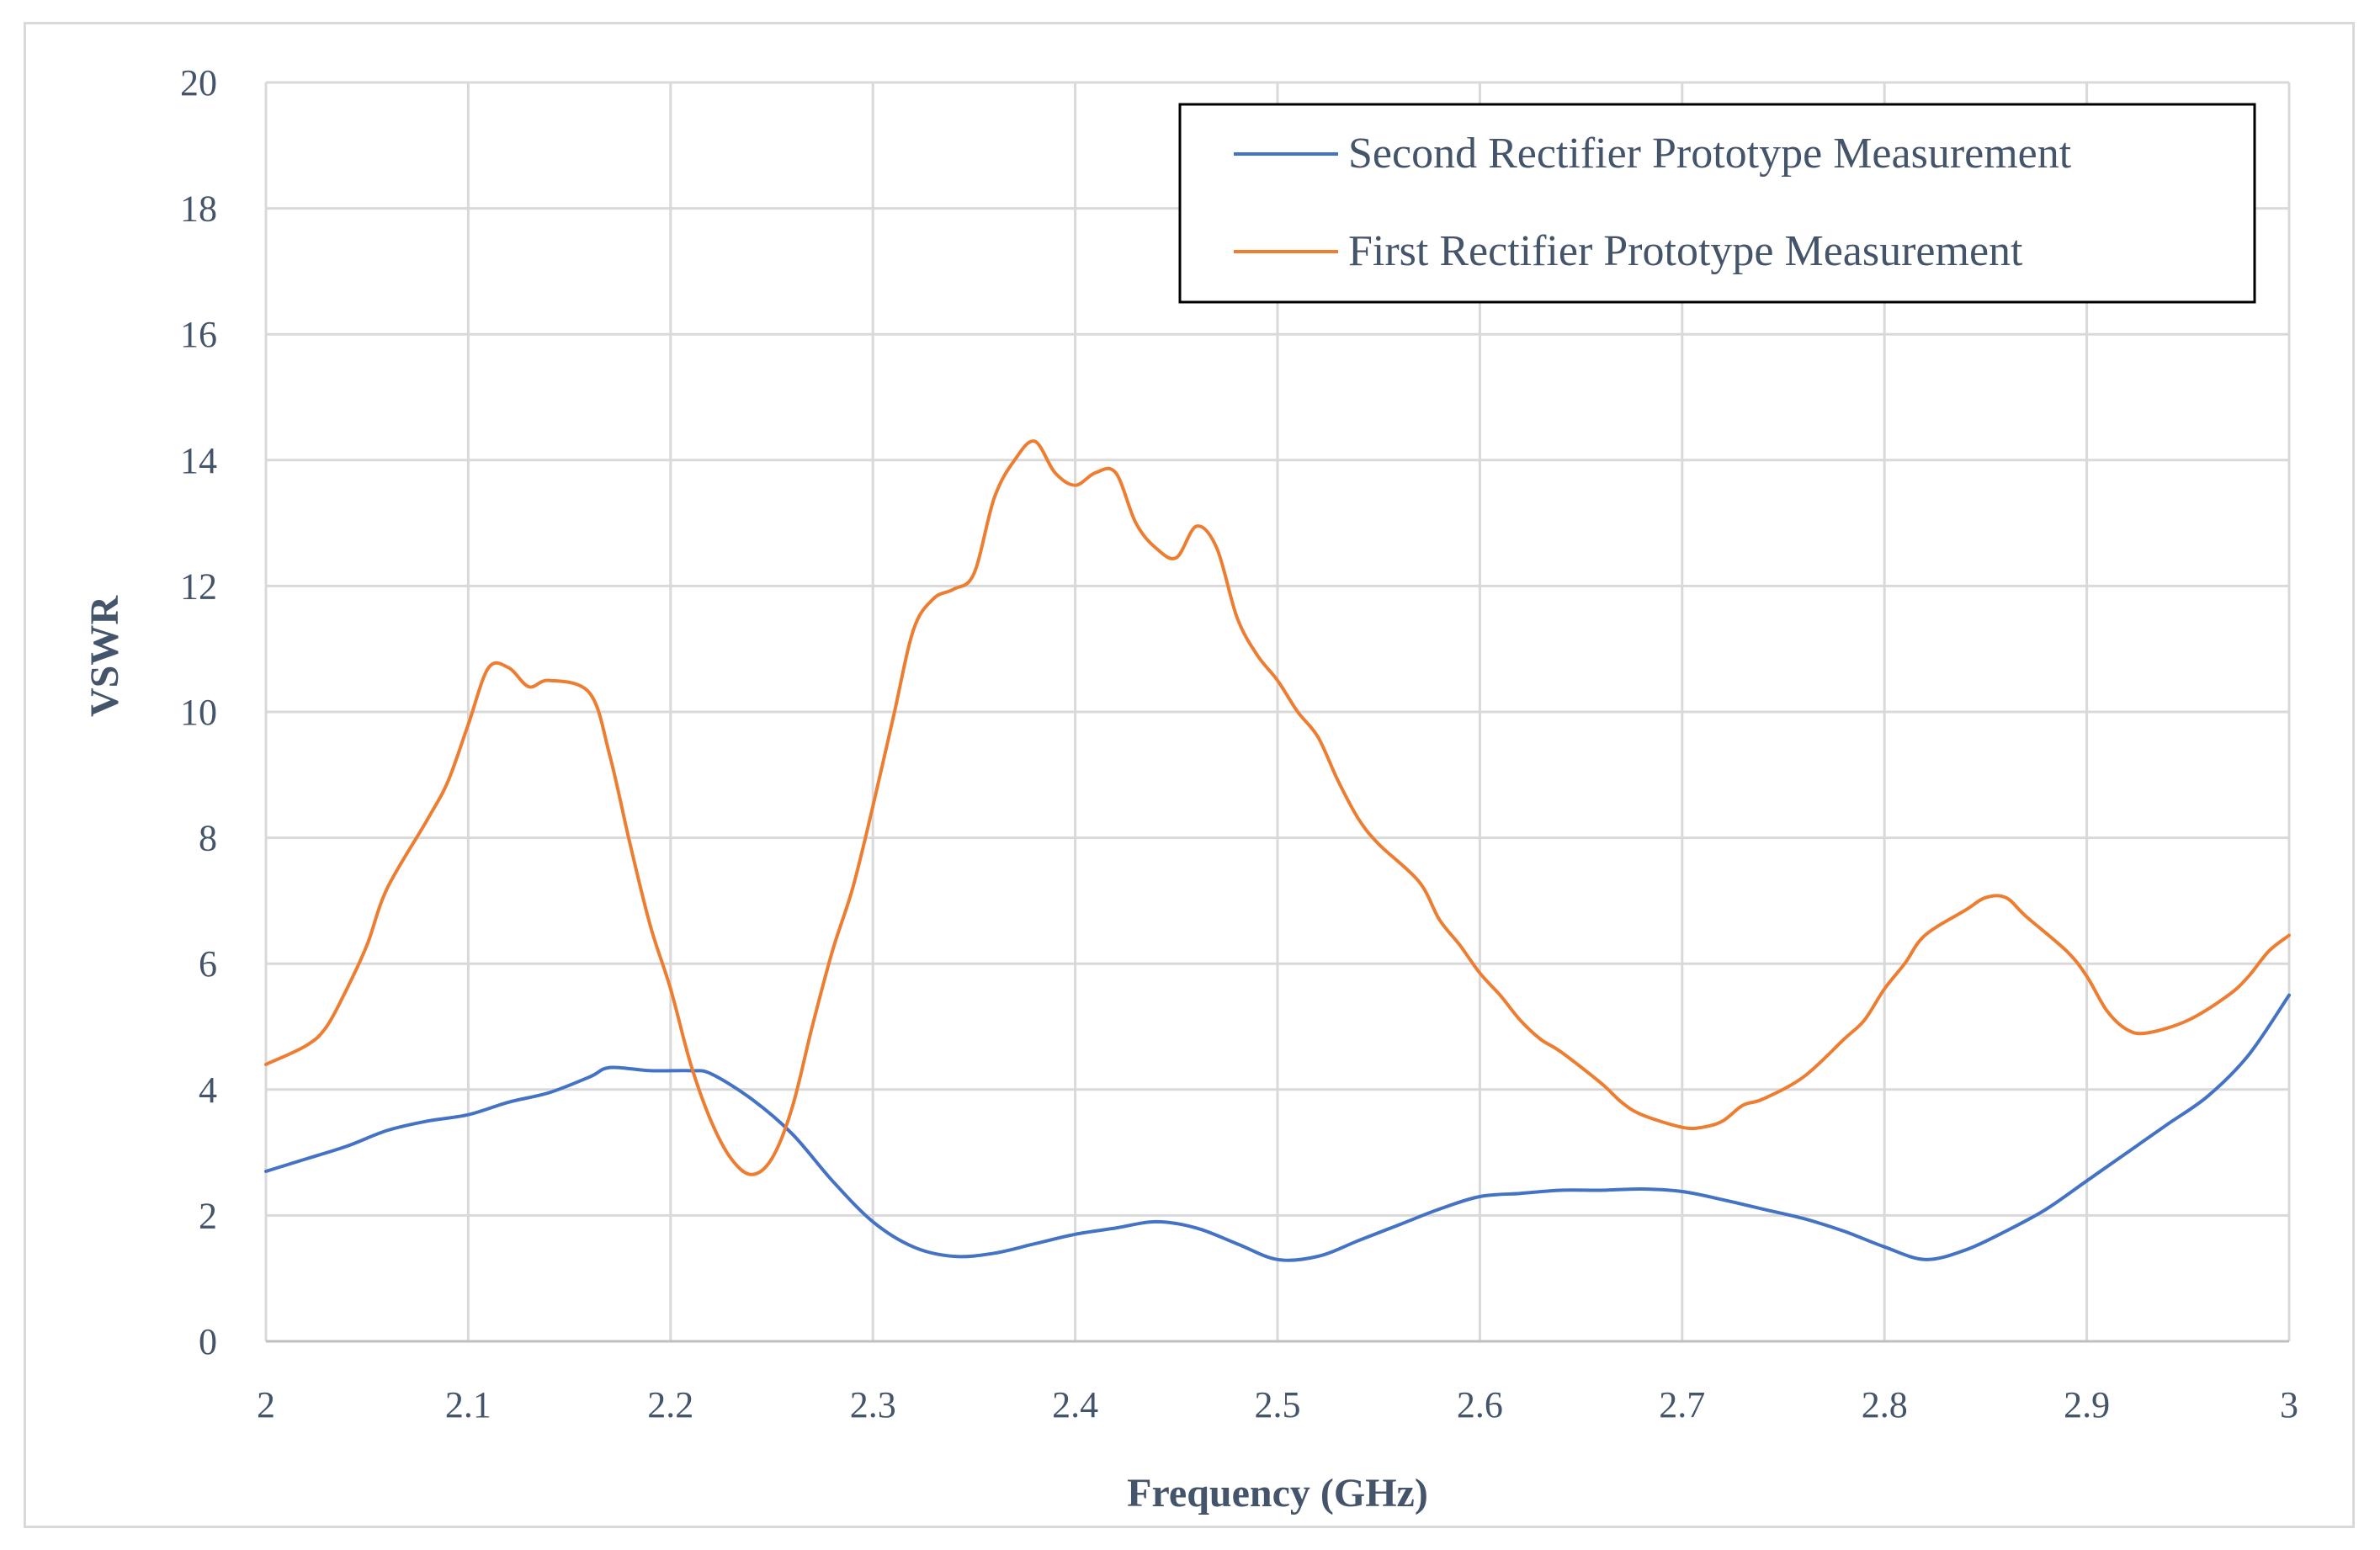 The height and width of the screenshot is (1550, 2380). Describe the element at coordinates (1480, 1405) in the screenshot. I see `x-tick-label: 2.6` at that location.